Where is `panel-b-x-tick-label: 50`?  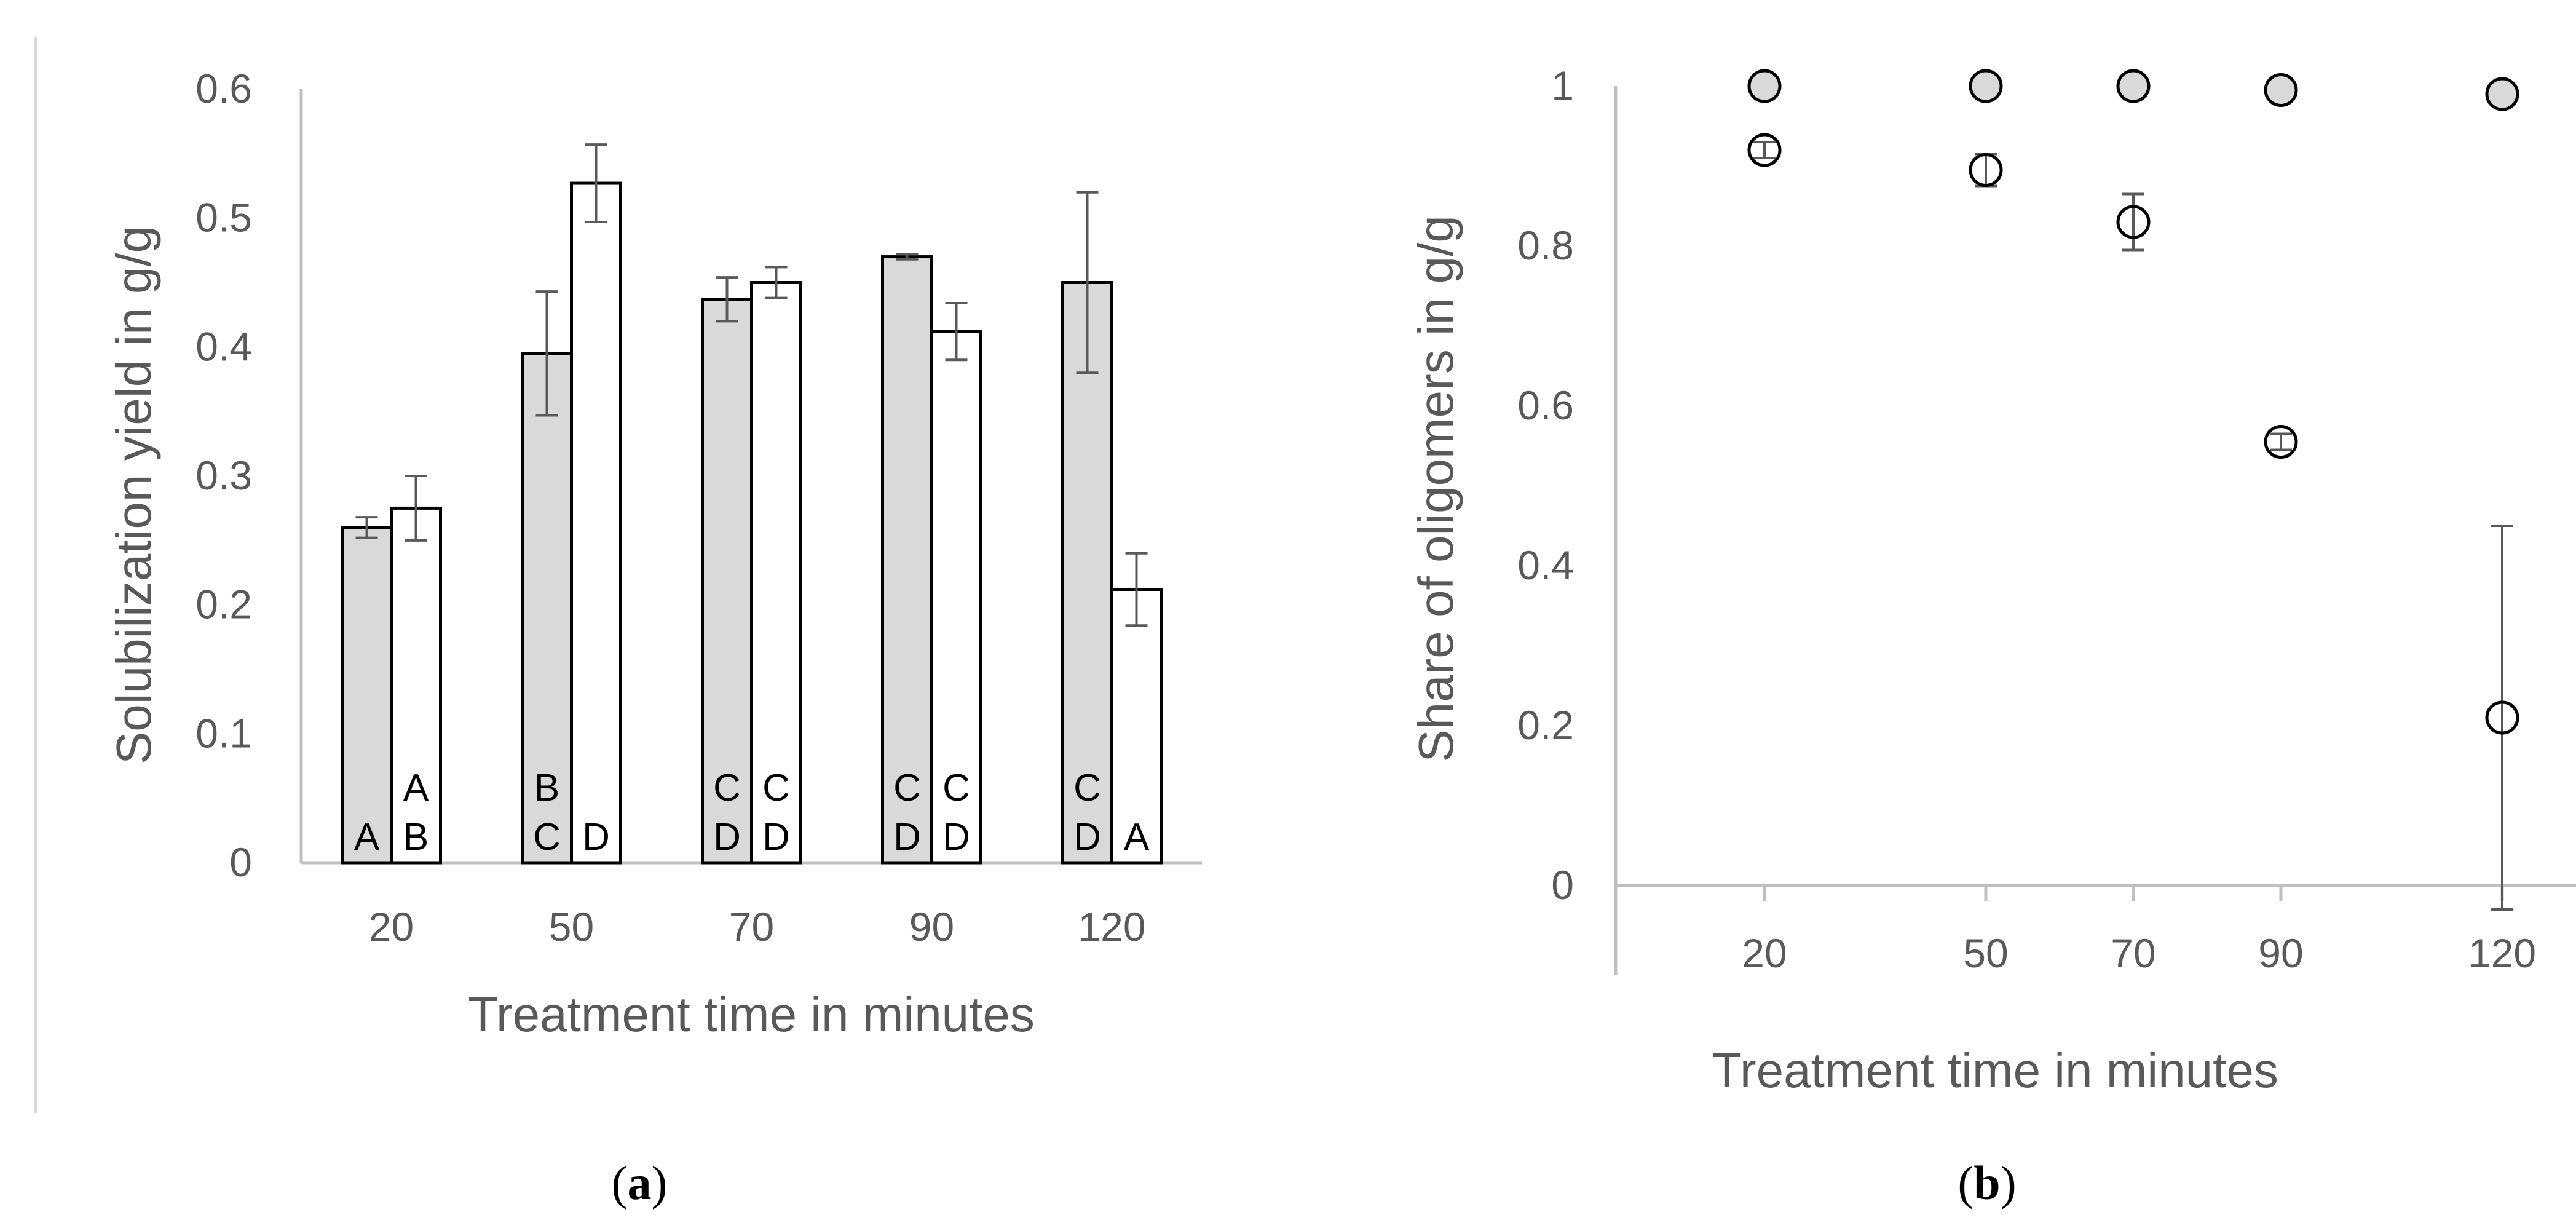
panel-b-x-tick-label: 50 is located at coordinates (1985, 953).